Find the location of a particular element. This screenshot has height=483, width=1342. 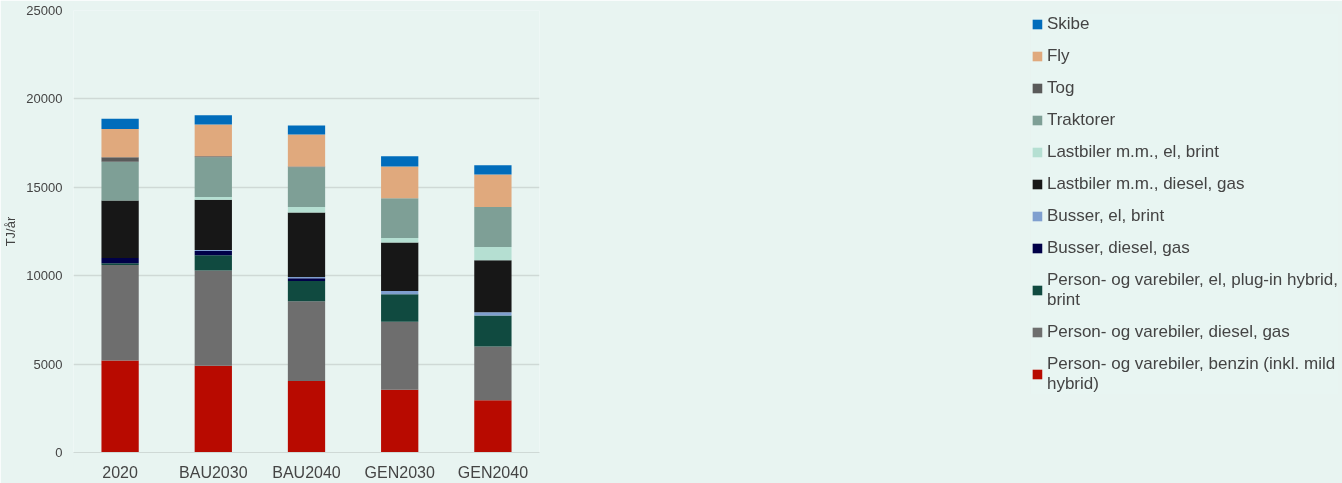

y-tick-label: 5000 is located at coordinates (48, 364).